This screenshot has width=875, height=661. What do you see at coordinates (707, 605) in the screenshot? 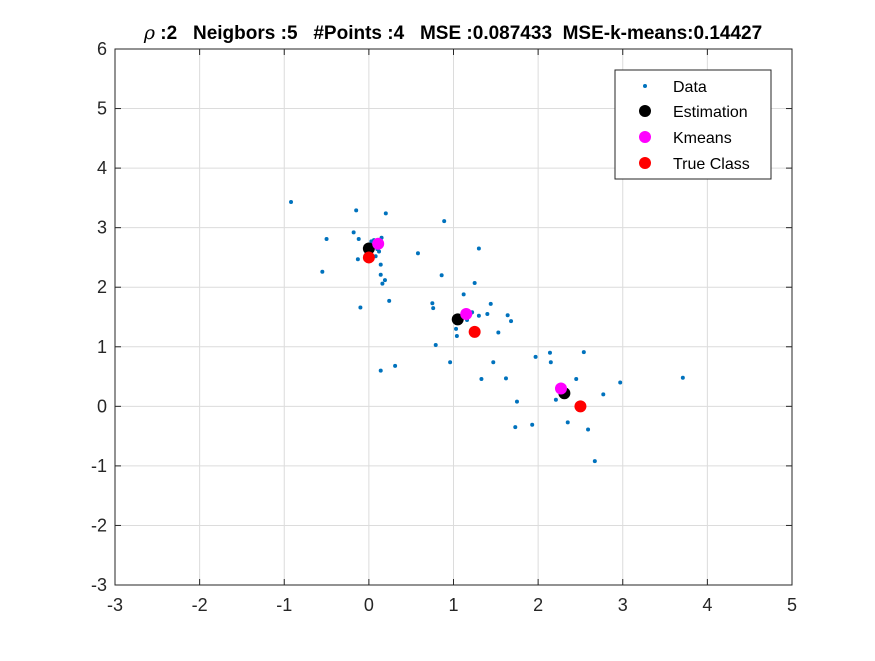
I see `x-tick-label: 4` at bounding box center [707, 605].